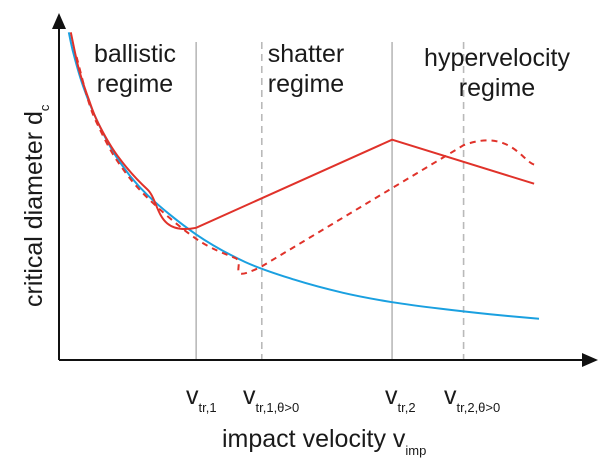 The width and height of the screenshot is (601, 460). Describe the element at coordinates (400, 398) in the screenshot. I see `tick-label-vtr2: vtr,2` at that location.